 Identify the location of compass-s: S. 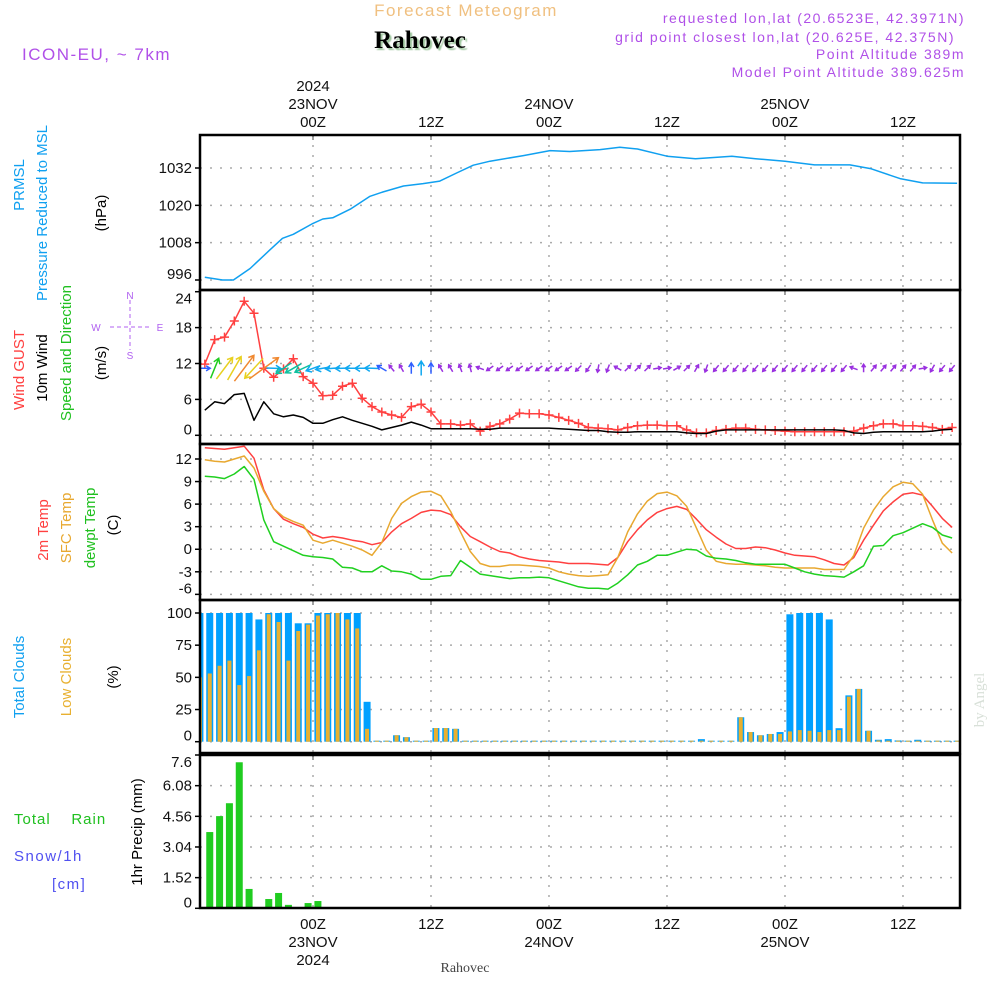
(130, 356).